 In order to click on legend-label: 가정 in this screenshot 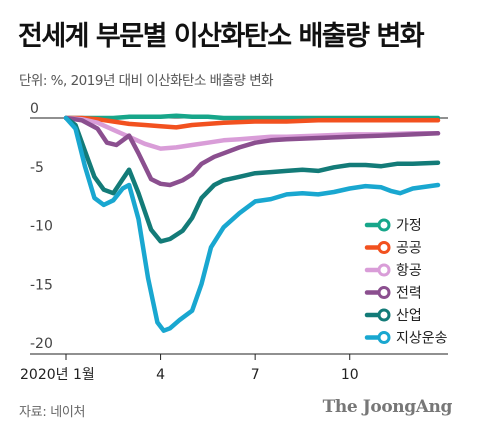, I will do `click(409, 226)`.